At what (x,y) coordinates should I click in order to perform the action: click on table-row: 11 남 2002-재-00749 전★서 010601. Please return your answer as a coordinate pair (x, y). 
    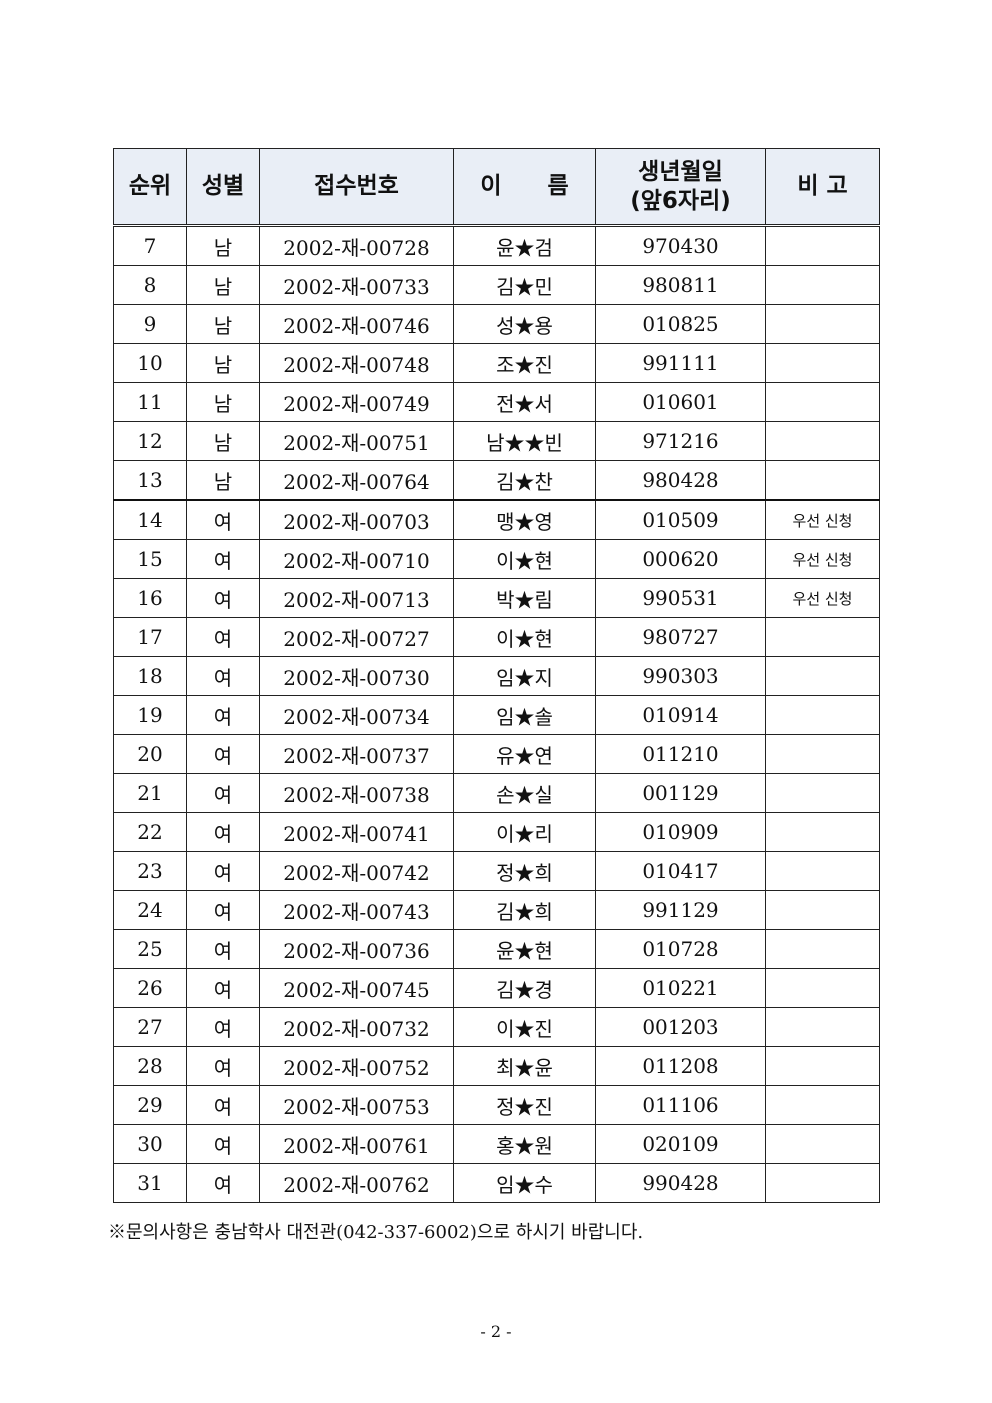
    Looking at the image, I should click on (496, 402).